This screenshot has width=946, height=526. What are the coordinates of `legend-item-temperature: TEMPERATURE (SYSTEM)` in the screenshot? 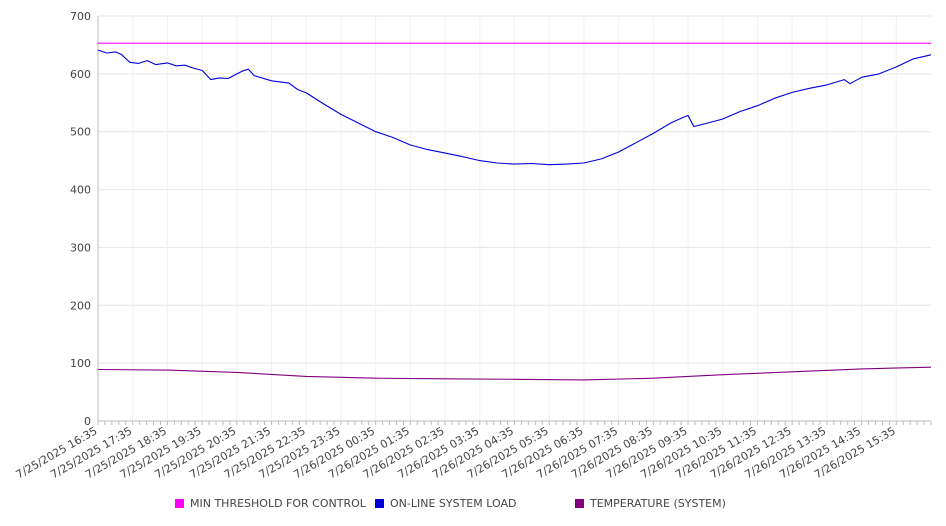 It's located at (650, 503).